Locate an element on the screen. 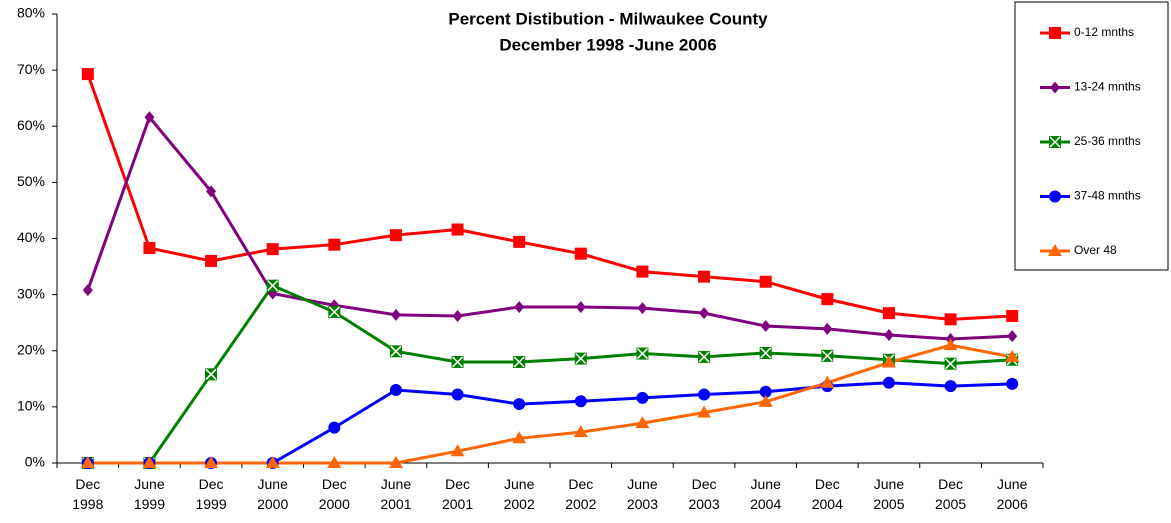  y-tick-label: 40% is located at coordinates (31, 237).